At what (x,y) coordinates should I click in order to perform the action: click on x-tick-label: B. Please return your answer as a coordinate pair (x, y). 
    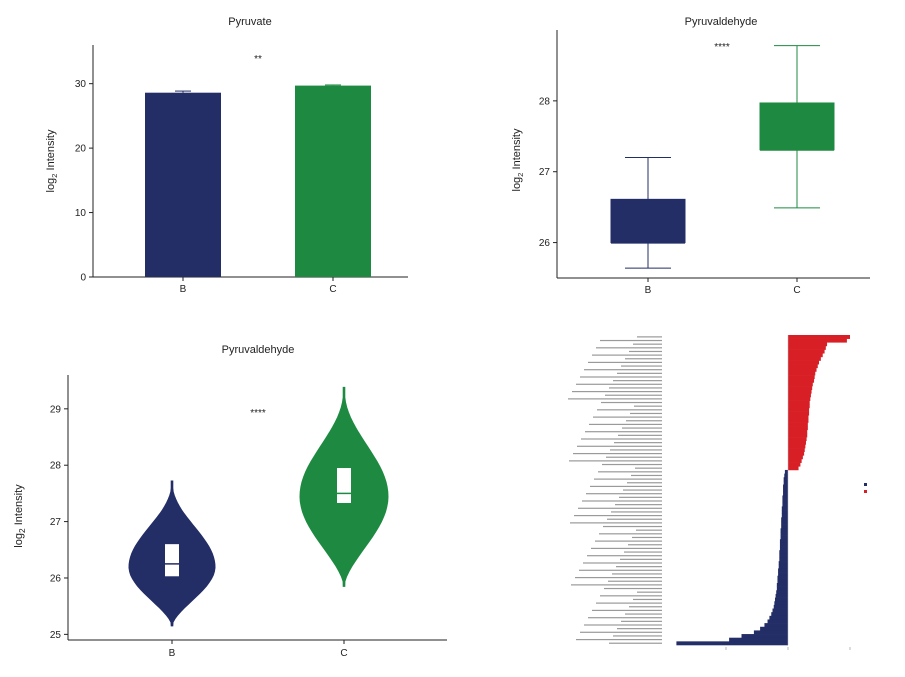
    Looking at the image, I should click on (183, 289).